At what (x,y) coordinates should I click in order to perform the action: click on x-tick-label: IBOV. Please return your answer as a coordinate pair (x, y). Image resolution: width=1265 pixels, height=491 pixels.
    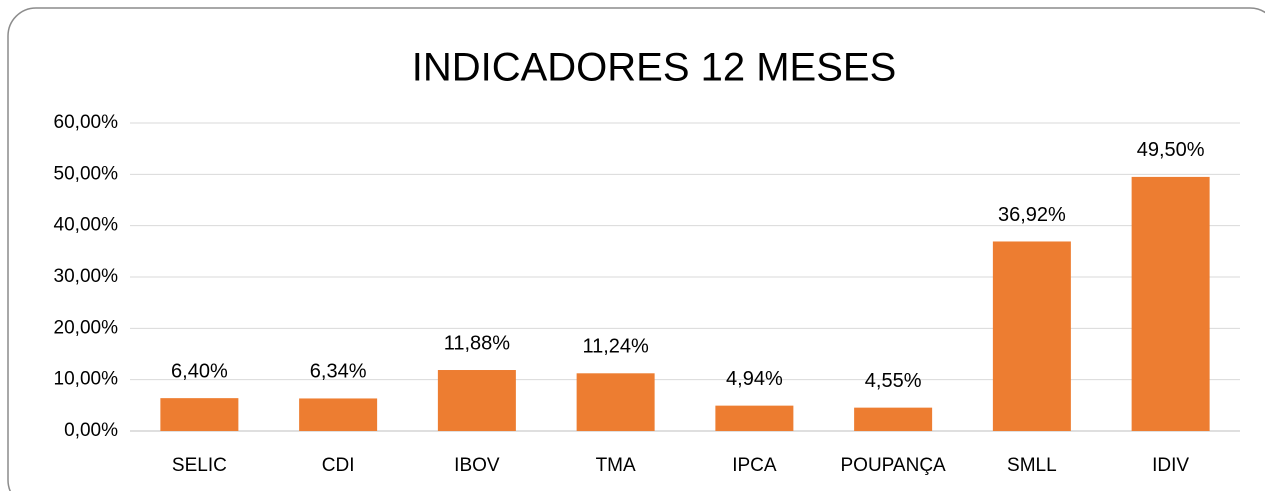
    Looking at the image, I should click on (477, 465).